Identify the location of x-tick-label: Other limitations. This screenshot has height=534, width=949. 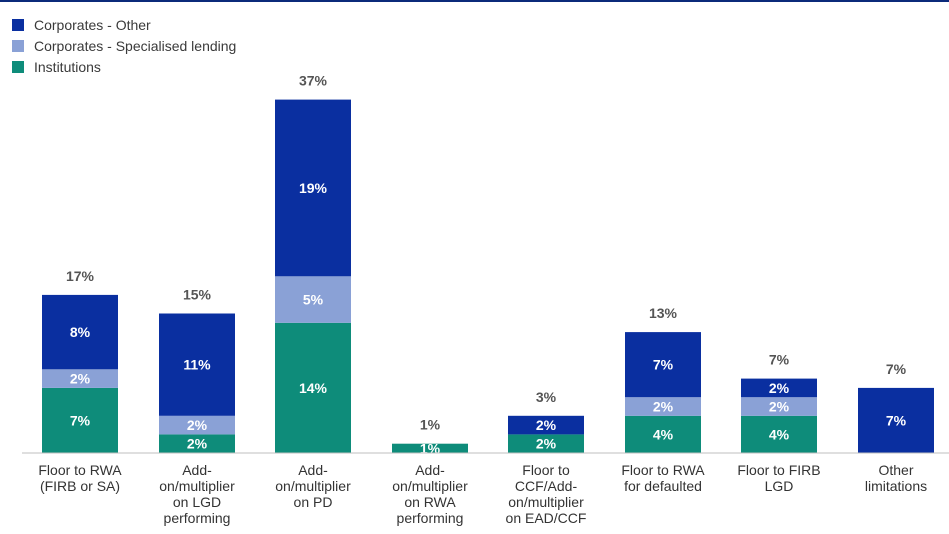
(895, 478).